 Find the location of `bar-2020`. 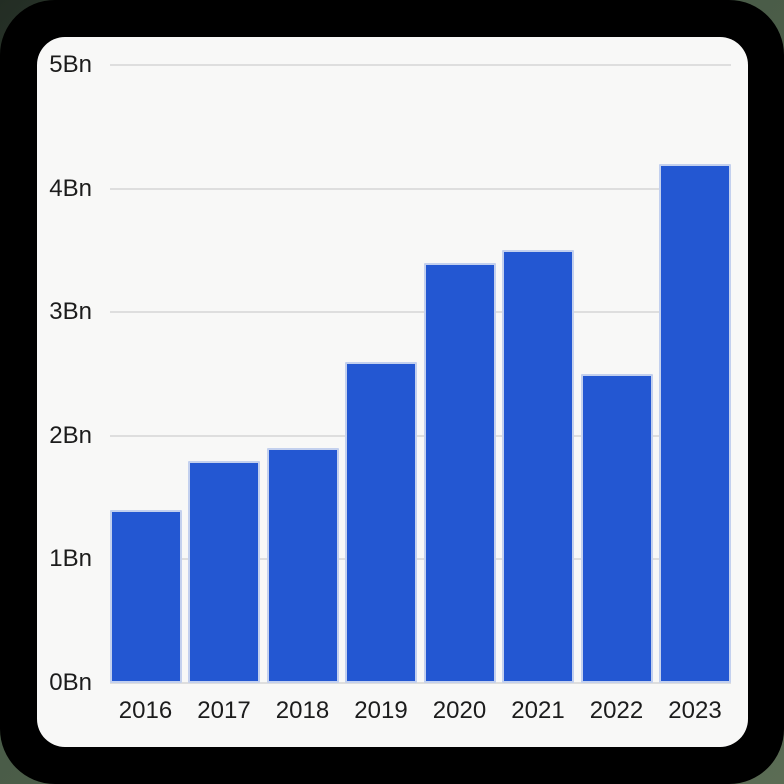

bar-2020 is located at coordinates (459, 472).